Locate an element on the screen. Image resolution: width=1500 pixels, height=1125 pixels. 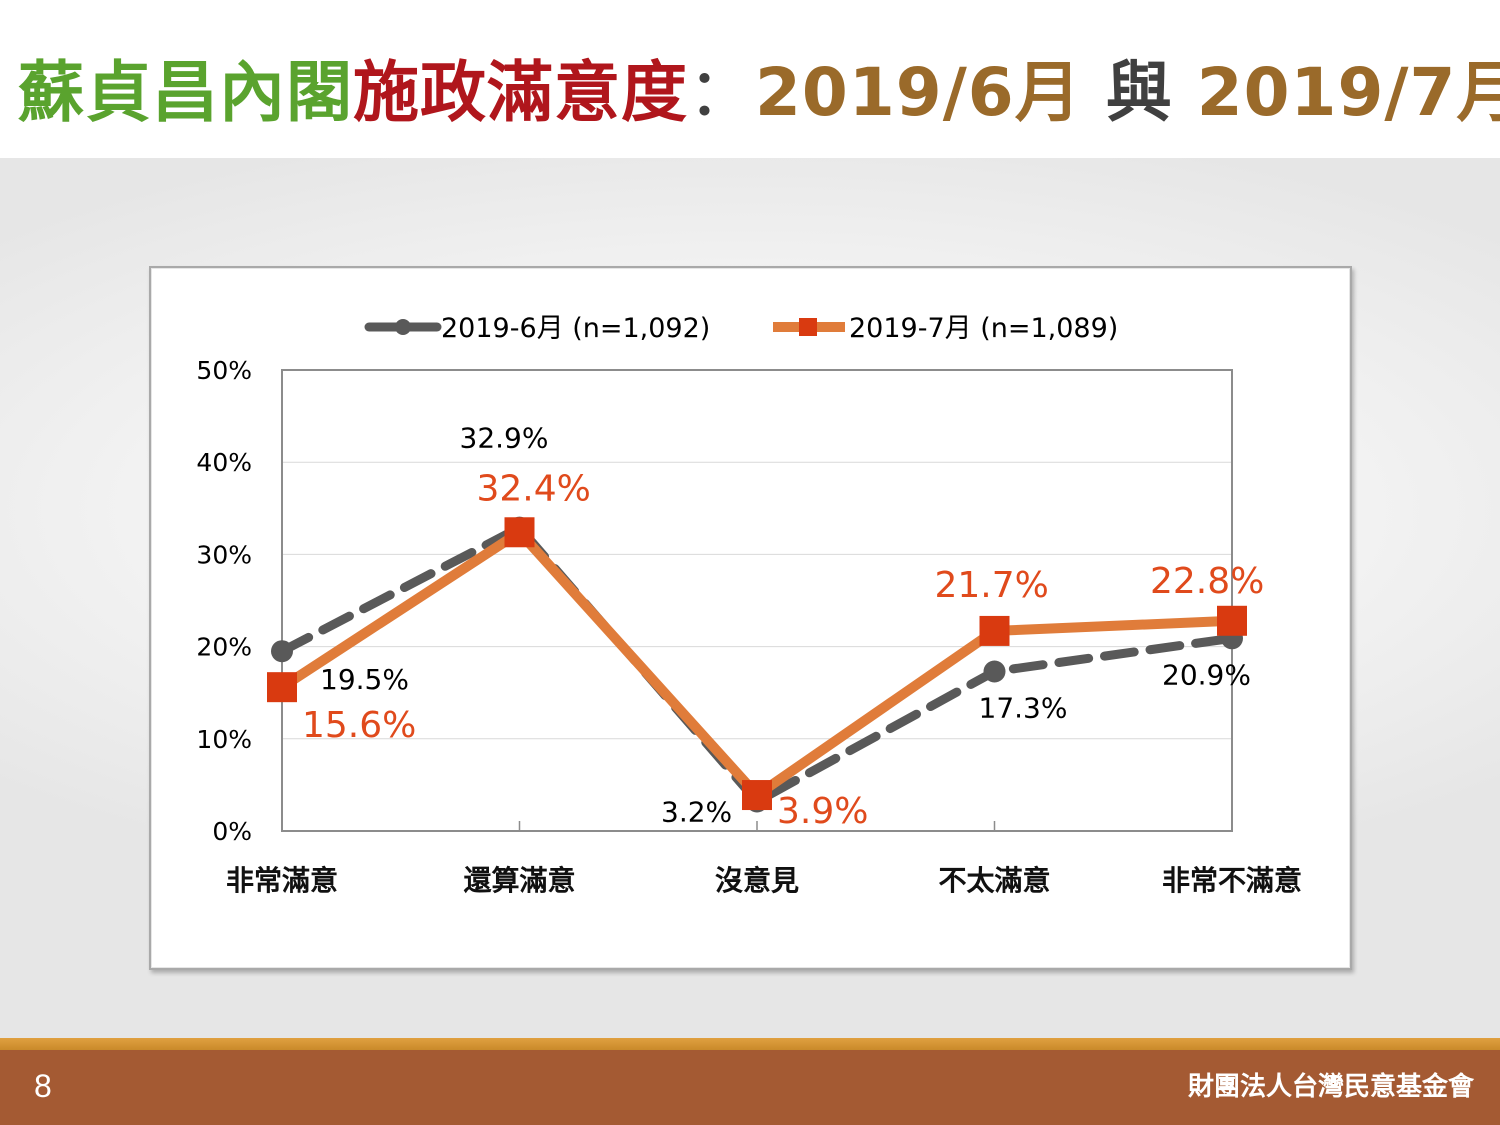
page-title: 蘇貞昌內閣施政滿意度：2019/6月 與 2019/7月 is located at coordinates (759, 93).